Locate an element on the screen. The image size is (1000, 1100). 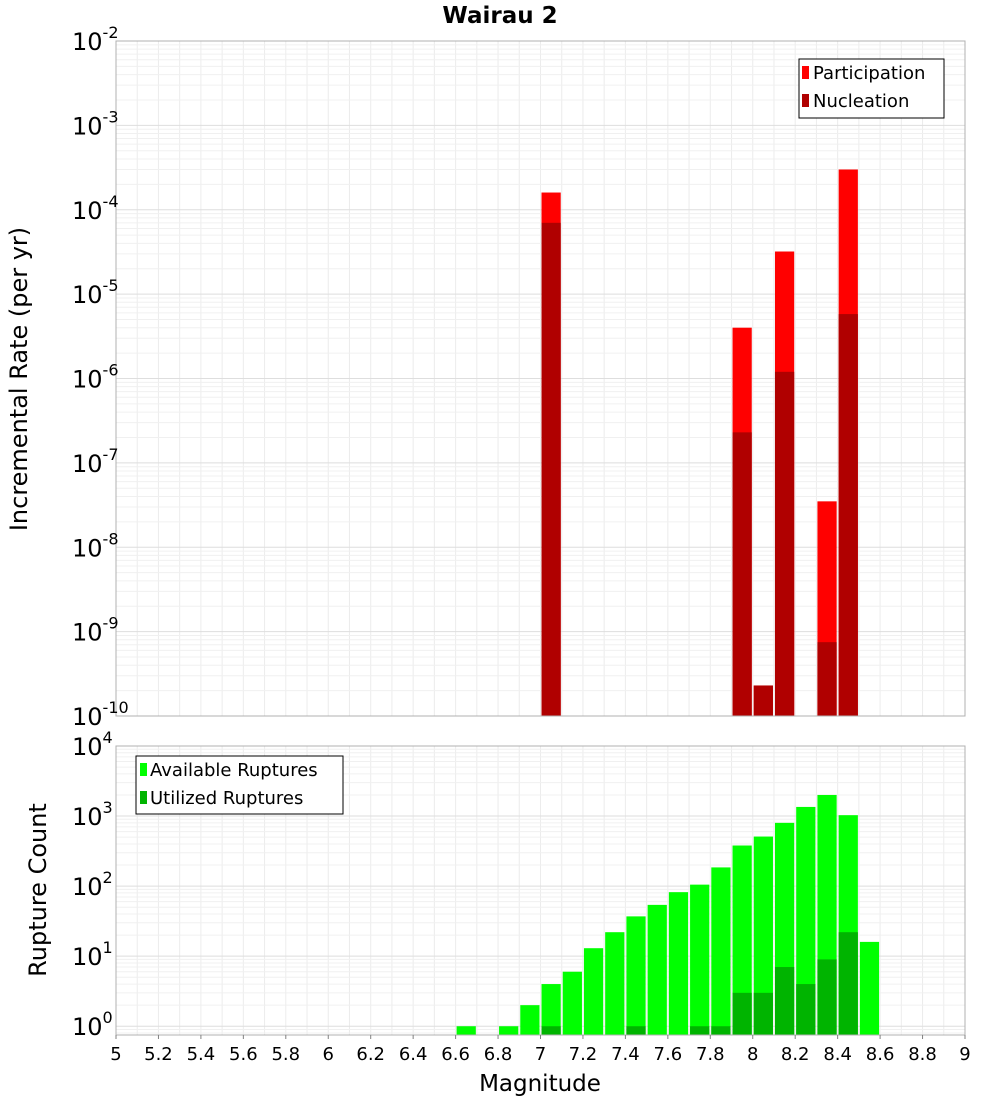
x-tick-label: 7.6 is located at coordinates (668, 1054).